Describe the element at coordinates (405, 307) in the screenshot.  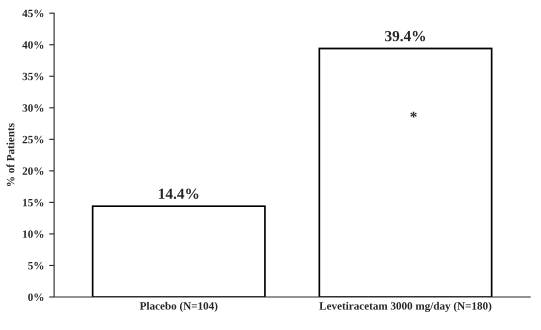
I see `x-tick-label: Levetiracetam 3000 mg/day (N=180)` at that location.